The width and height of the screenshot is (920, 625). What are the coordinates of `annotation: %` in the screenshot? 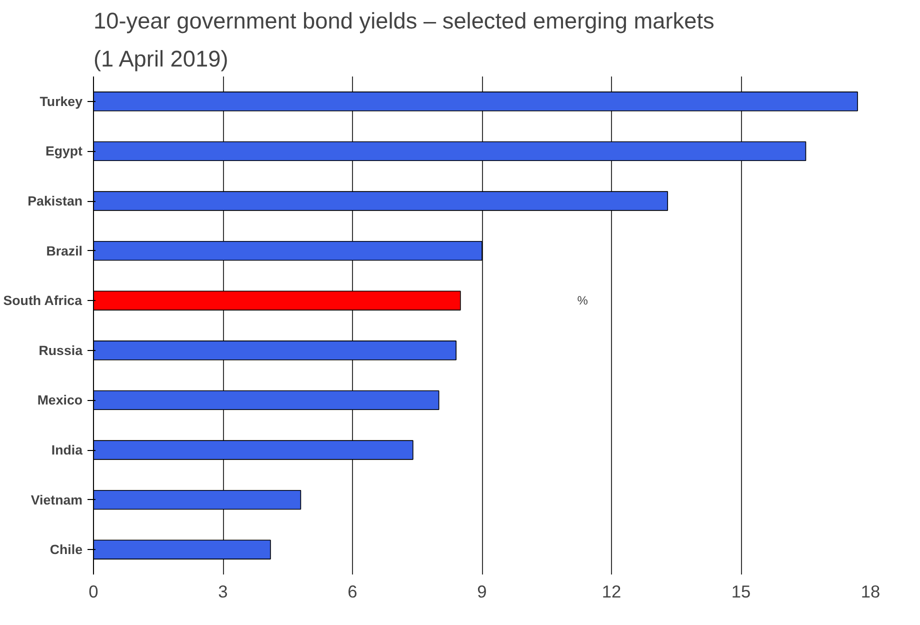 It's located at (582, 301).